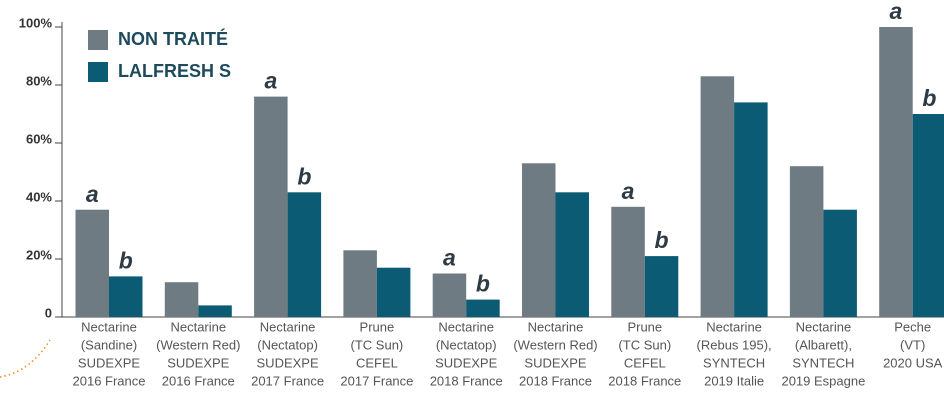 This screenshot has height=409, width=944. I want to click on y-tick-label: 100%, so click(36, 22).